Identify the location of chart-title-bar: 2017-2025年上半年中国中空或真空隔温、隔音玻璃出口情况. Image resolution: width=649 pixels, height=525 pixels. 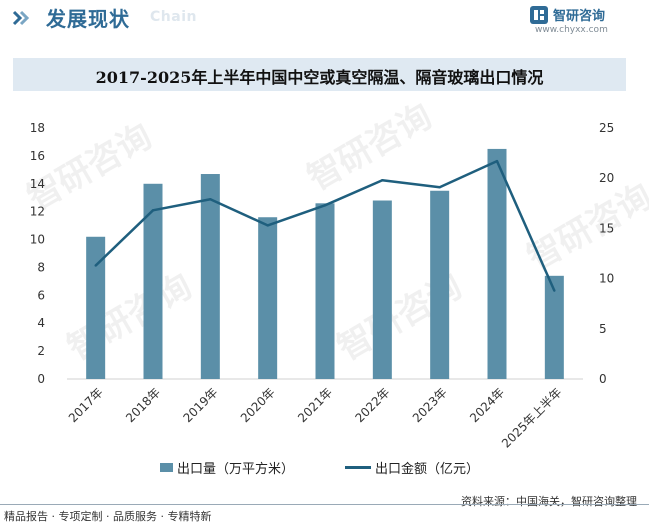
(319, 74).